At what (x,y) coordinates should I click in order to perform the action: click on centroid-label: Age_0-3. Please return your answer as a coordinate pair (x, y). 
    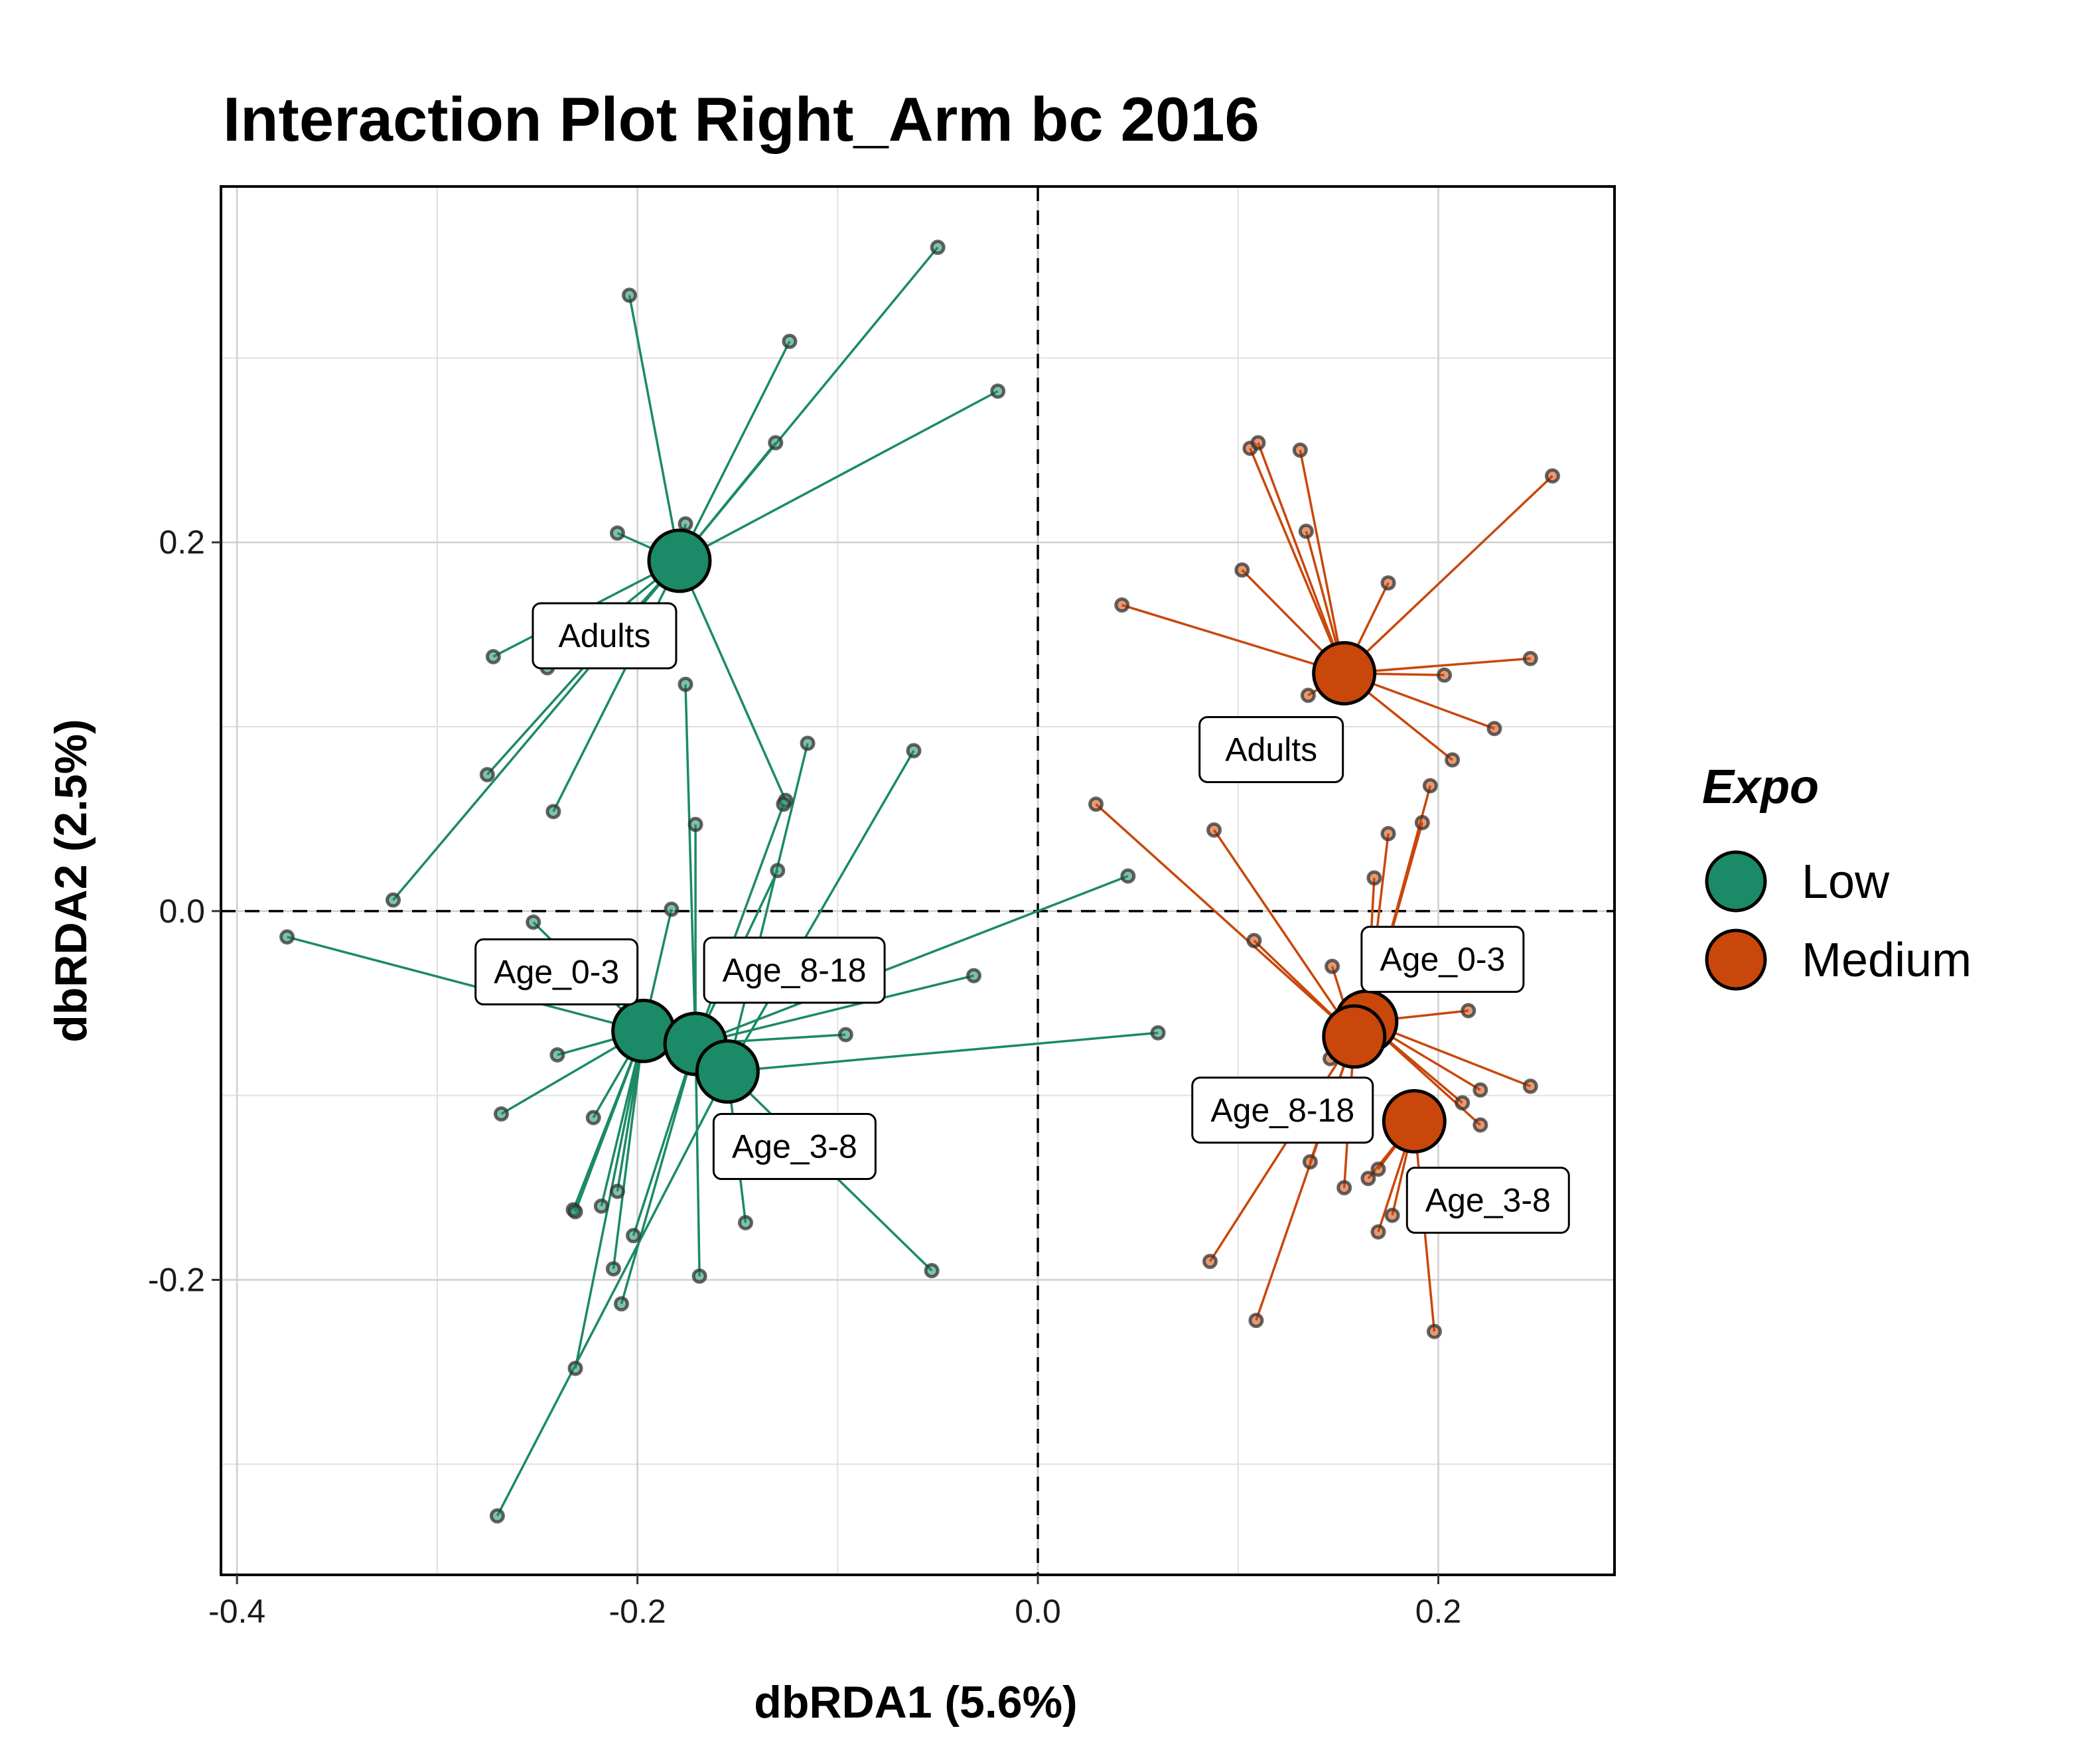
    Looking at the image, I should click on (556, 971).